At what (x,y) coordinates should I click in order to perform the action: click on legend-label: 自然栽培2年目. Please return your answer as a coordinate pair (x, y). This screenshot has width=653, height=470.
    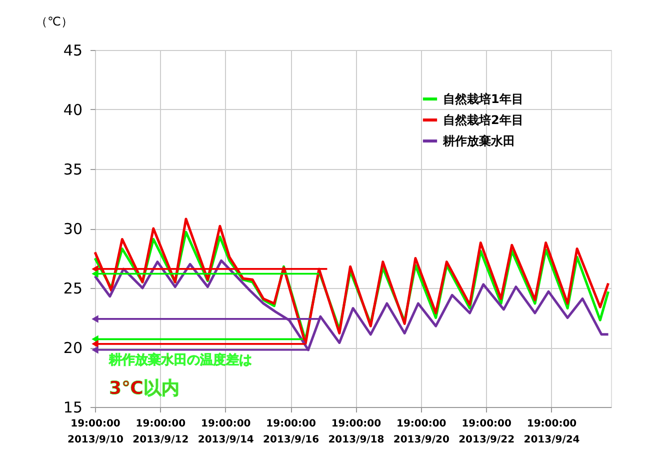
    Looking at the image, I should click on (483, 120).